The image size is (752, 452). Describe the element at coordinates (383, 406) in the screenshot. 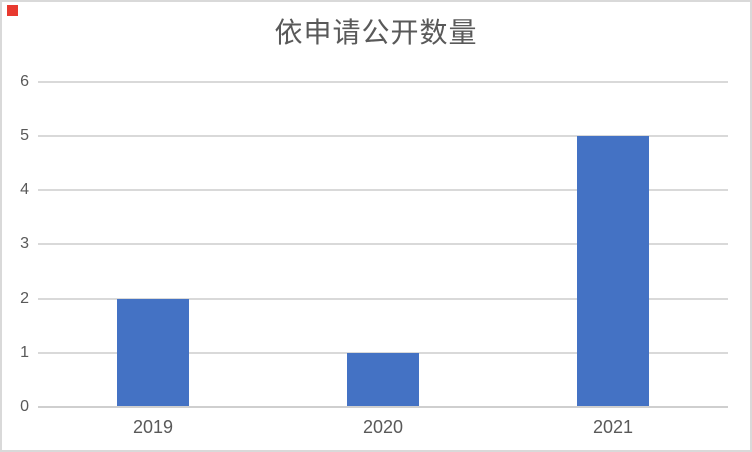

I see `x-axis-line` at that location.